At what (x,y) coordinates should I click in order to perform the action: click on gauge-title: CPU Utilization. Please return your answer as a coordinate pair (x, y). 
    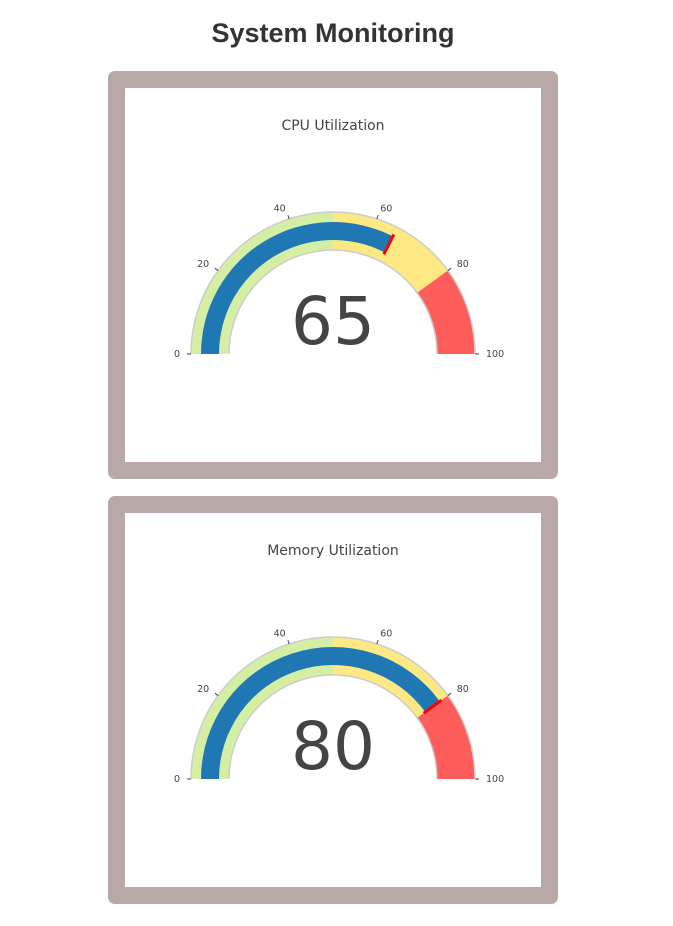
    Looking at the image, I should click on (332, 126).